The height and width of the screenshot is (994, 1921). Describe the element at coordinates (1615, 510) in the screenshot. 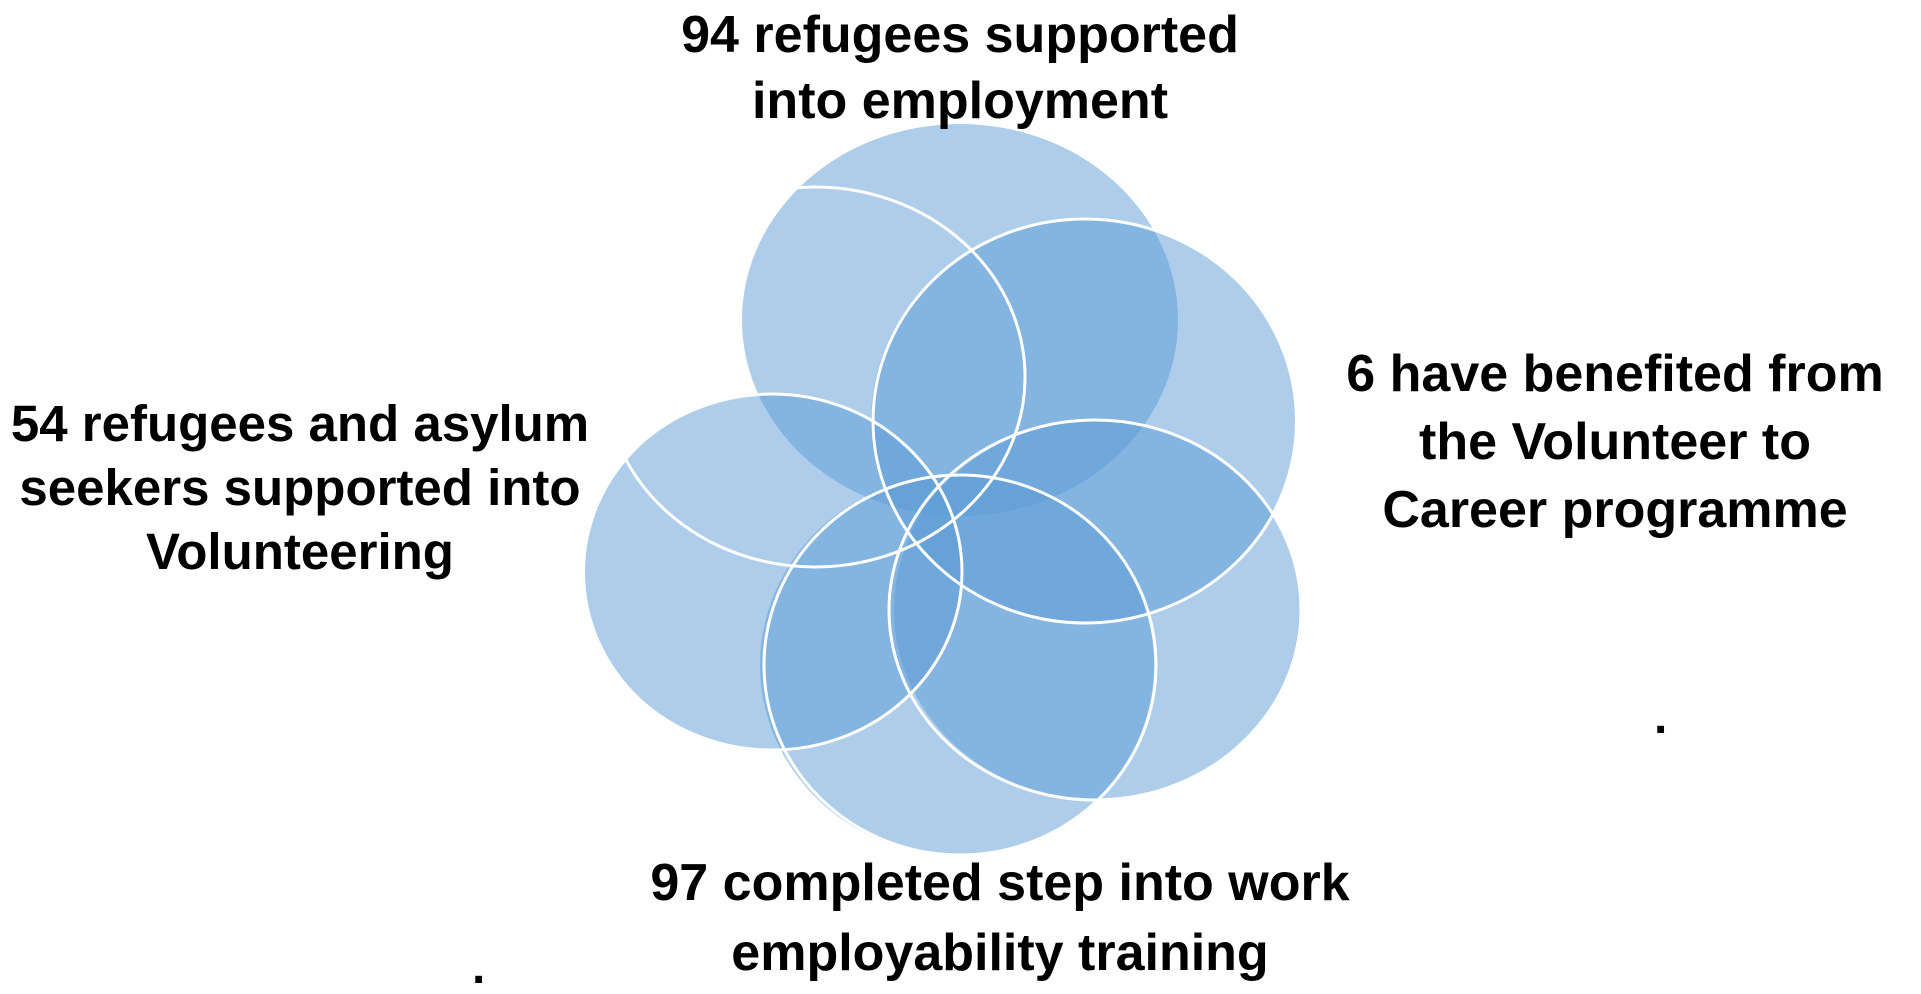

I see `label-volunteer-to-career-line-3: Career programme` at that location.